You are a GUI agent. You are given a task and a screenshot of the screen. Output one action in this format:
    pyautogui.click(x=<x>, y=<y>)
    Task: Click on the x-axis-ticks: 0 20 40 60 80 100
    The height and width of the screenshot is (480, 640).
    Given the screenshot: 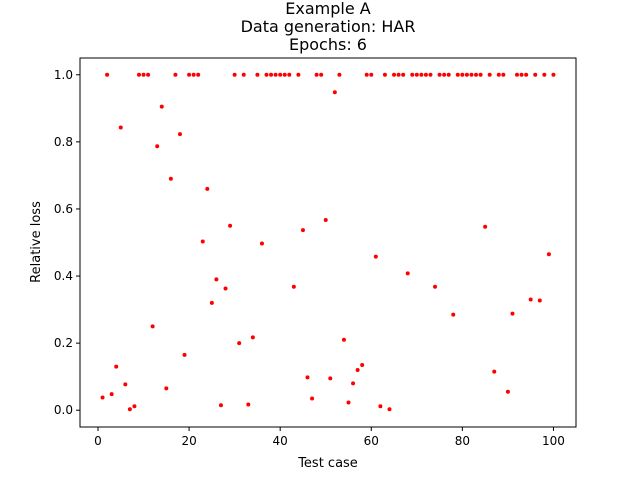 What is the action you would take?
    pyautogui.click(x=329, y=437)
    